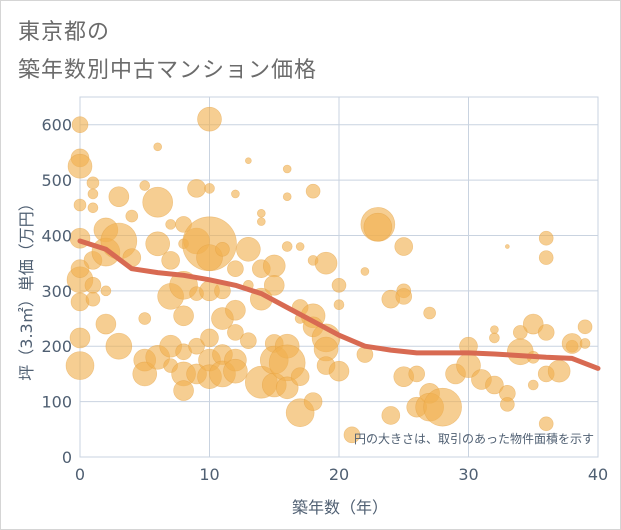 The width and height of the screenshot is (621, 530). I want to click on x-tick-label: 10, so click(209, 474).